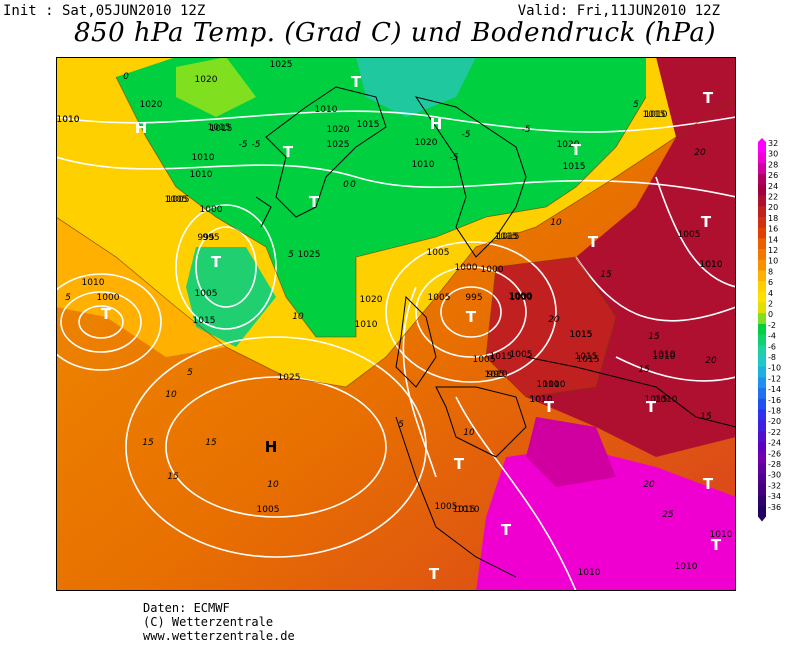  I want to click on legend-tick-label: 6, so click(770, 282).